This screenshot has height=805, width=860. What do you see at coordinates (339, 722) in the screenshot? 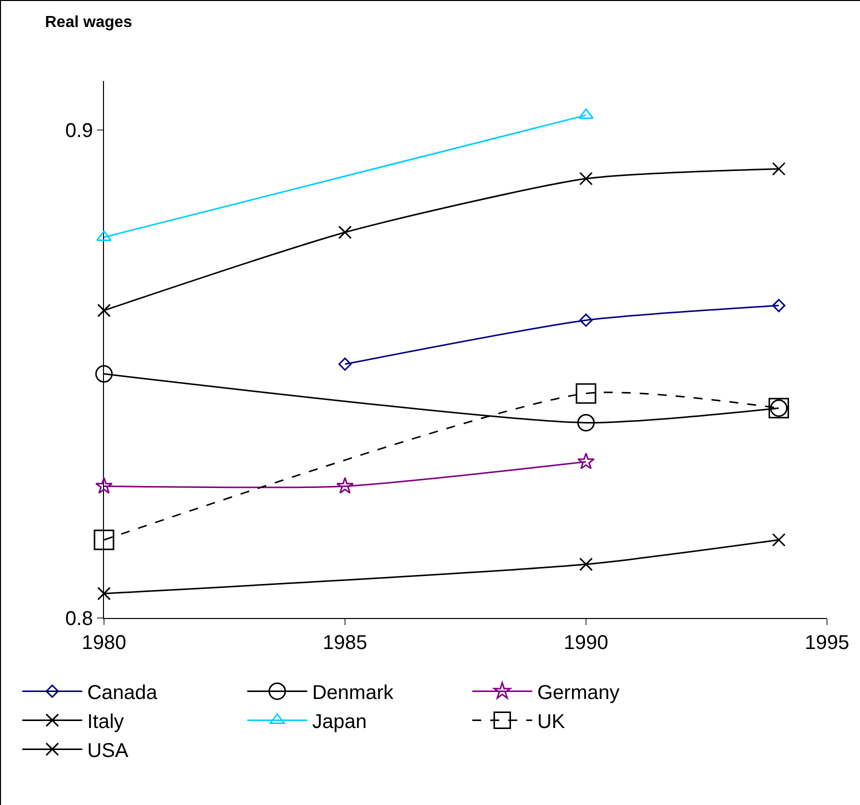
I see `legend-label: Japan` at bounding box center [339, 722].